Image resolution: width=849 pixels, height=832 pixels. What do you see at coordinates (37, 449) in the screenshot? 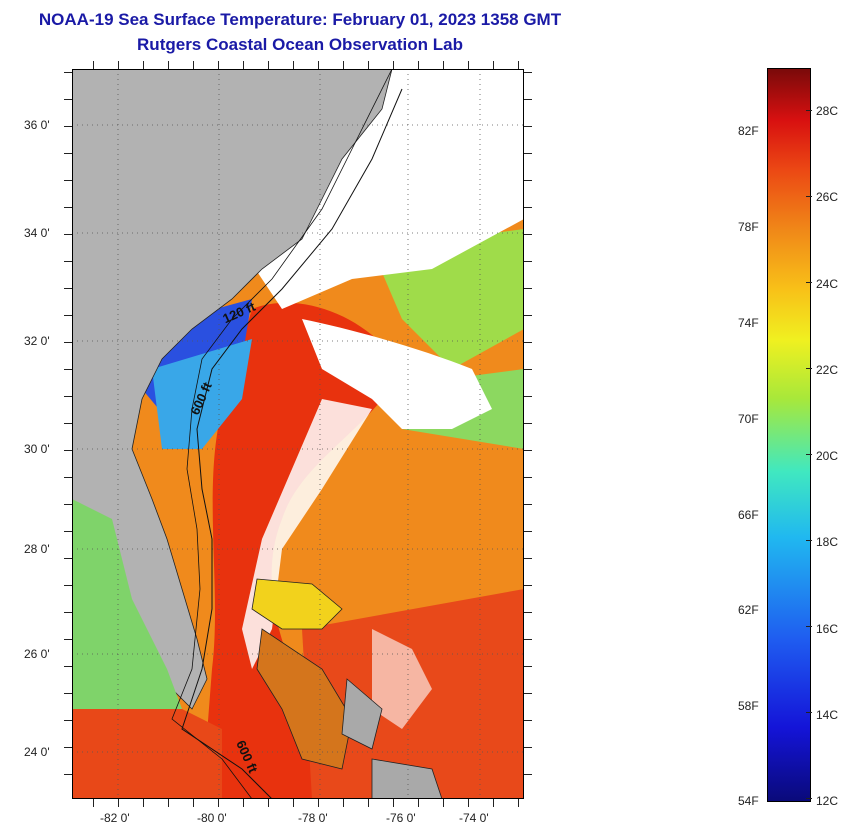
I see `lat-label: 30 0'` at bounding box center [37, 449].